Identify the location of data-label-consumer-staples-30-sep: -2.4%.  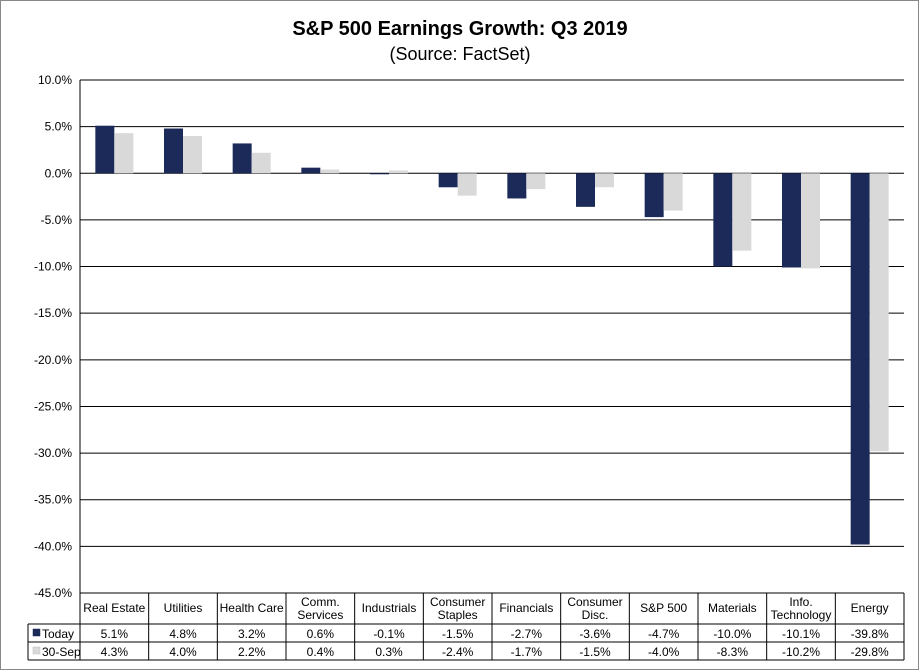
(458, 652).